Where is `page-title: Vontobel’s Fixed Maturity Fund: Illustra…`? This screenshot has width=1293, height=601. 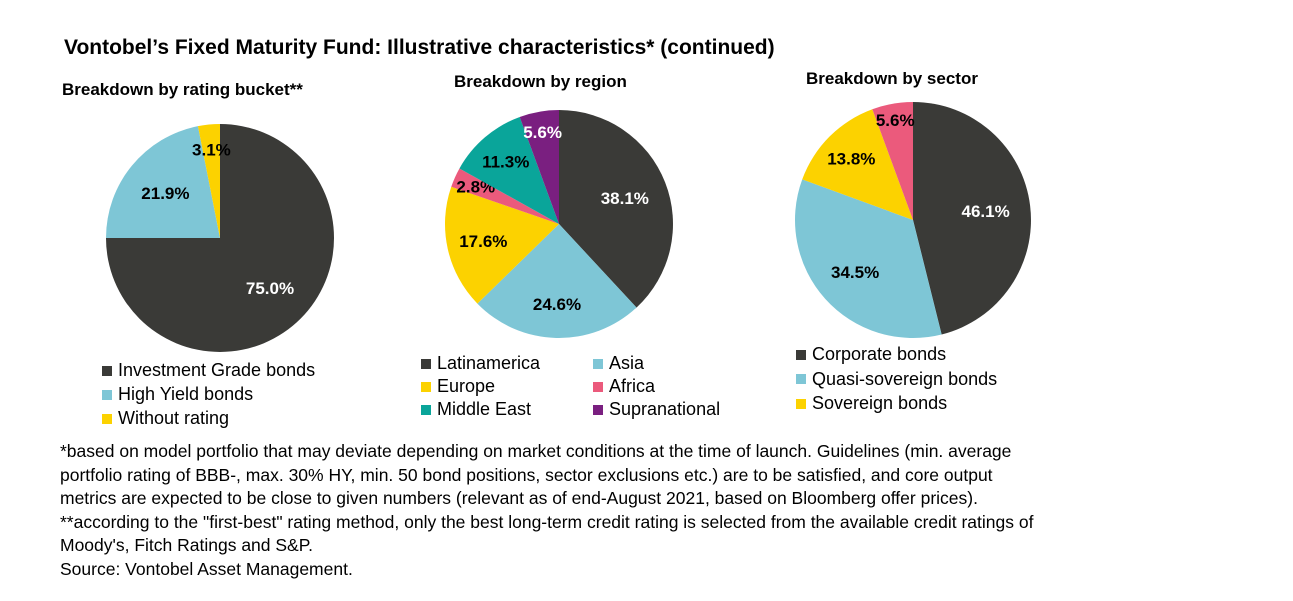 page-title: Vontobel’s Fixed Maturity Fund: Illustra… is located at coordinates (419, 47).